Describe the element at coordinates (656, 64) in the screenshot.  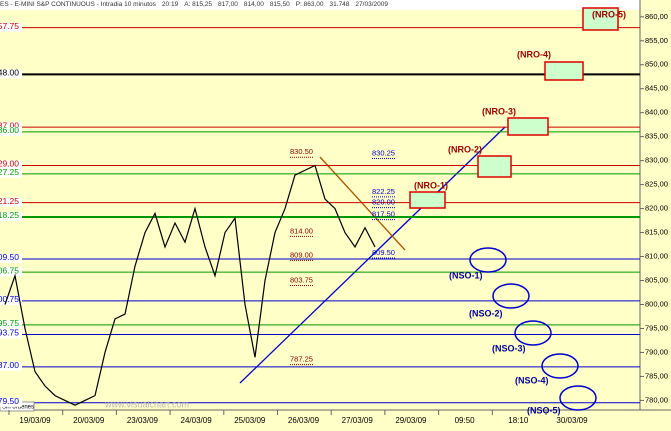
I see `y-tick-label: 850,00` at that location.